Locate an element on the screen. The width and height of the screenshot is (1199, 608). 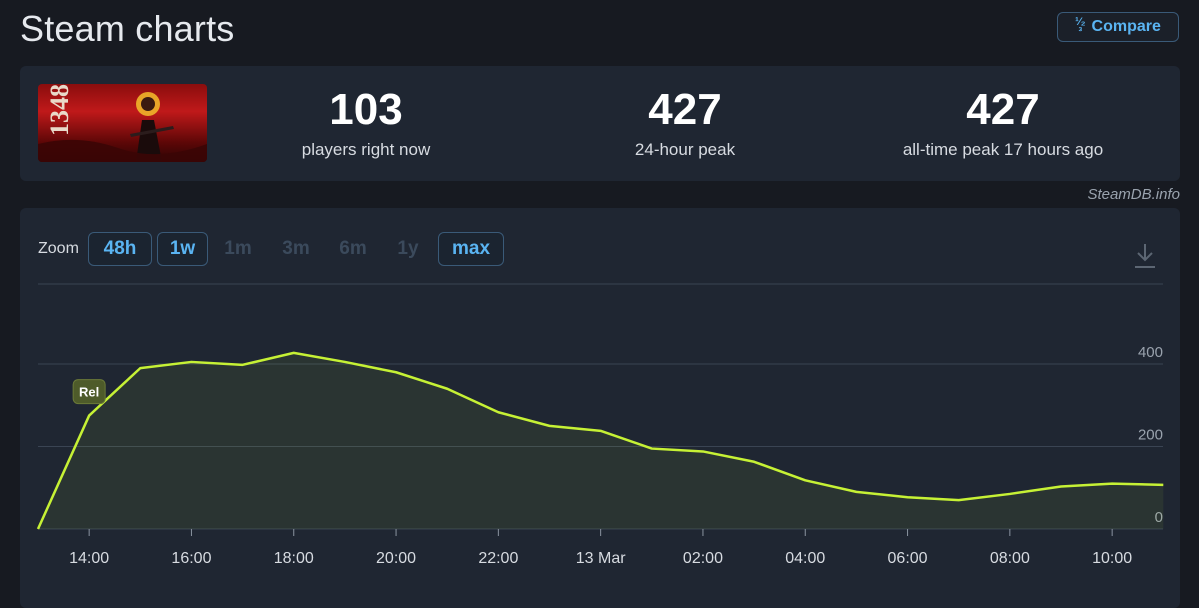
steamdb-credit: SteamDB.info is located at coordinates (1133, 194).